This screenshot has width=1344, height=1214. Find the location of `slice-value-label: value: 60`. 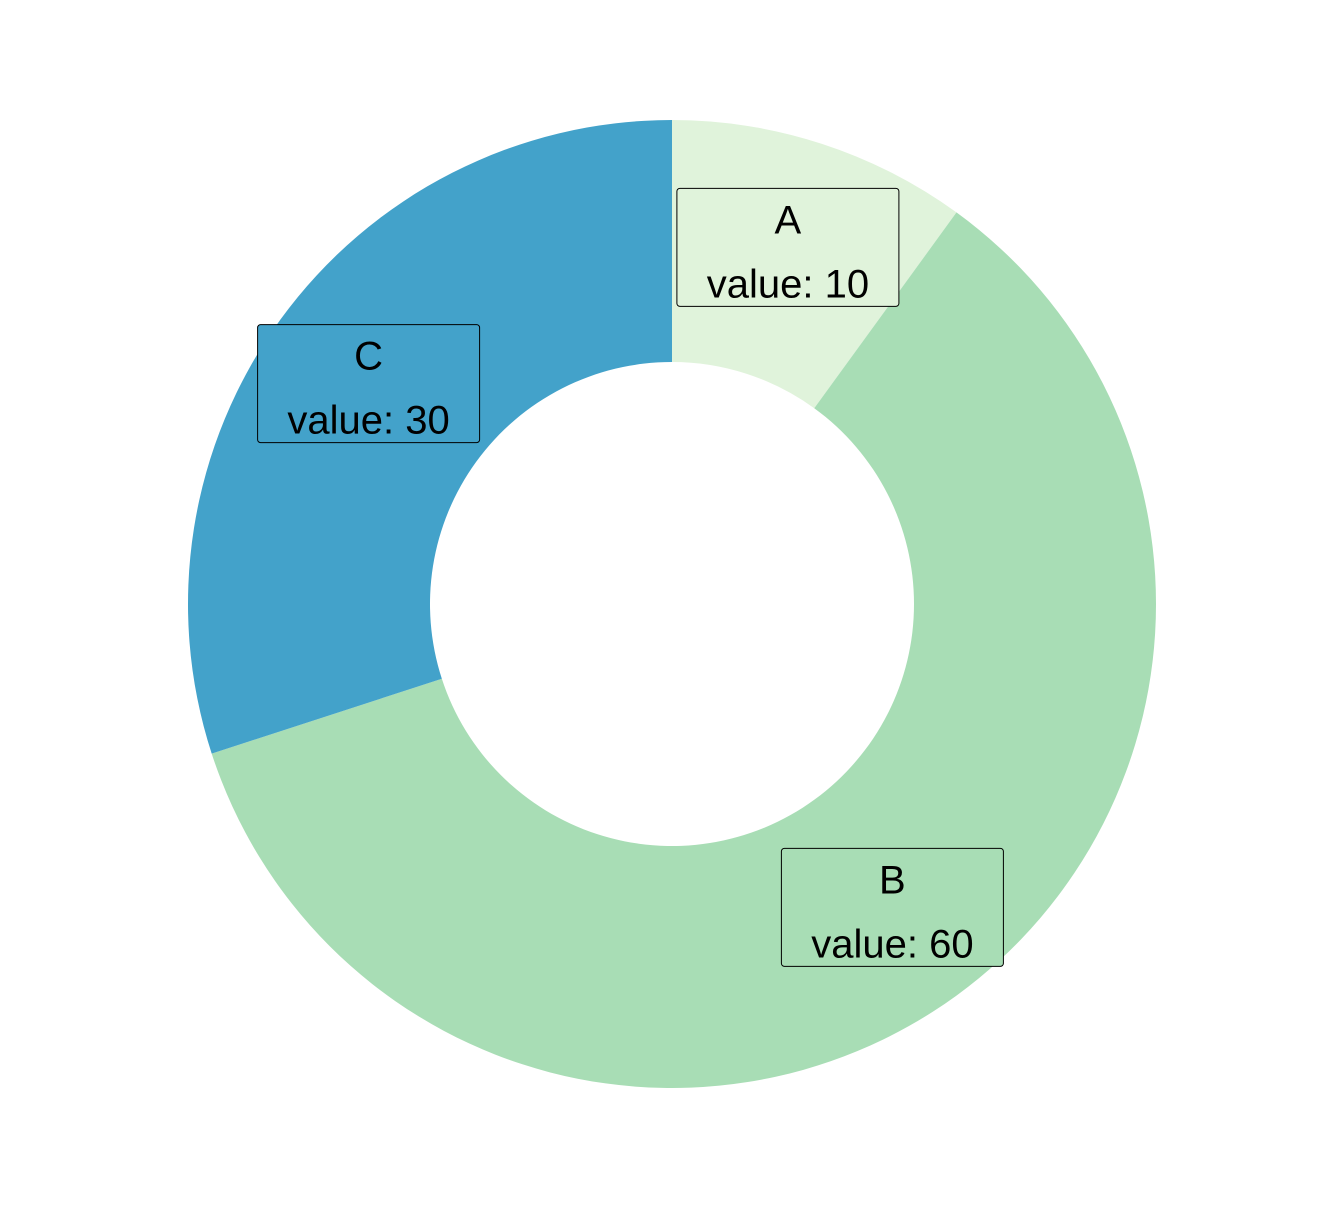

slice-value-label: value: 60 is located at coordinates (892, 944).